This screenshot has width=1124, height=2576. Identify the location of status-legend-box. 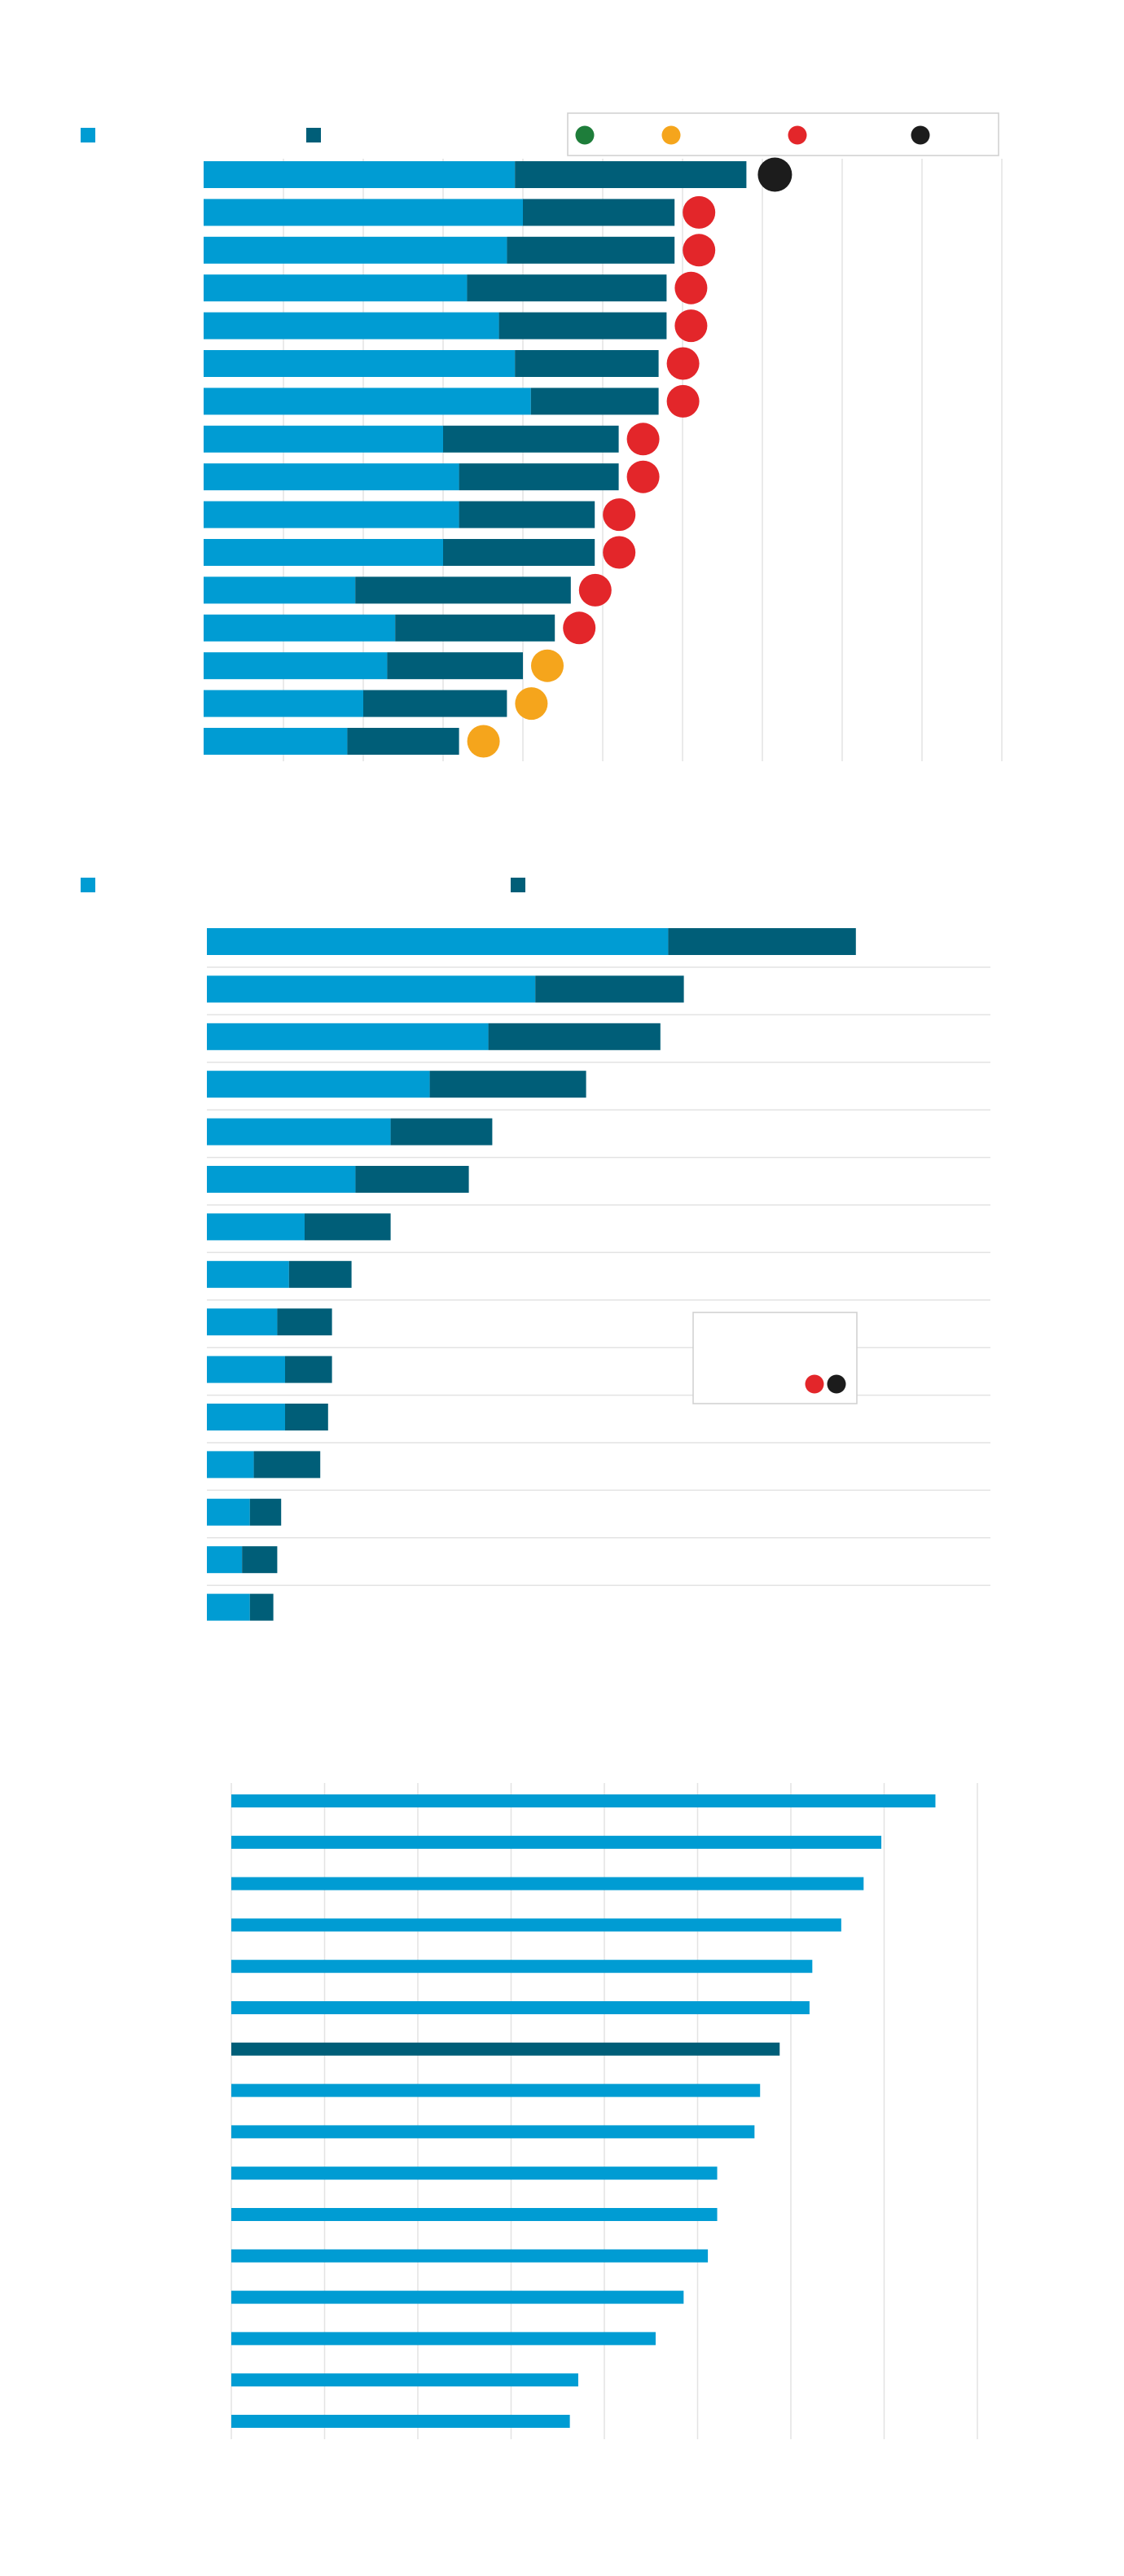
(783, 134).